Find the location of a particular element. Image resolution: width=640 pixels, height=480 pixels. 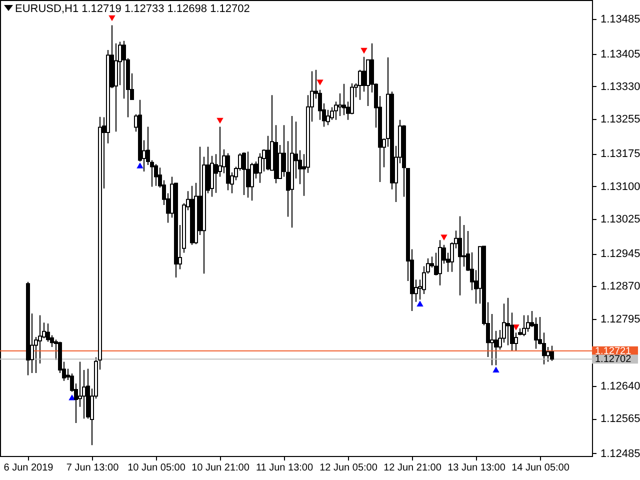

y-tick-label: 1.13025 is located at coordinates (620, 219).